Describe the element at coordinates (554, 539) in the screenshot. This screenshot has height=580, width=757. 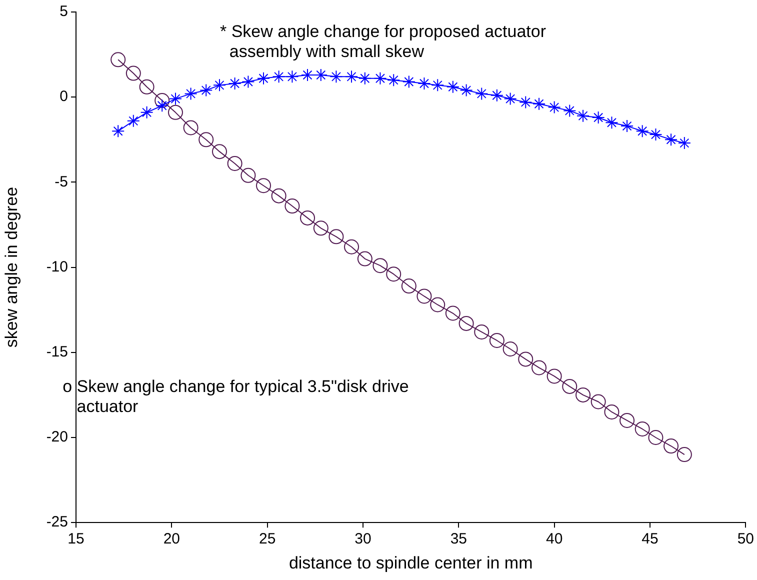
I see `x-tick-label: 40` at that location.